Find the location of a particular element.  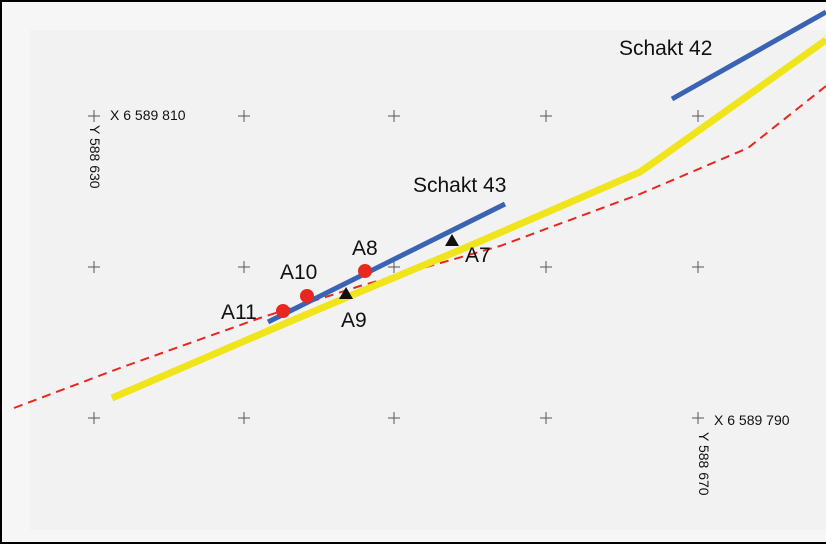

point-a8 is located at coordinates (365, 271).